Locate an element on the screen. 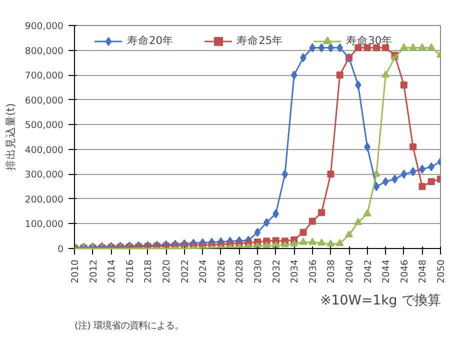 This screenshot has width=460, height=341. y-tick-label: 700,000 is located at coordinates (44, 76).